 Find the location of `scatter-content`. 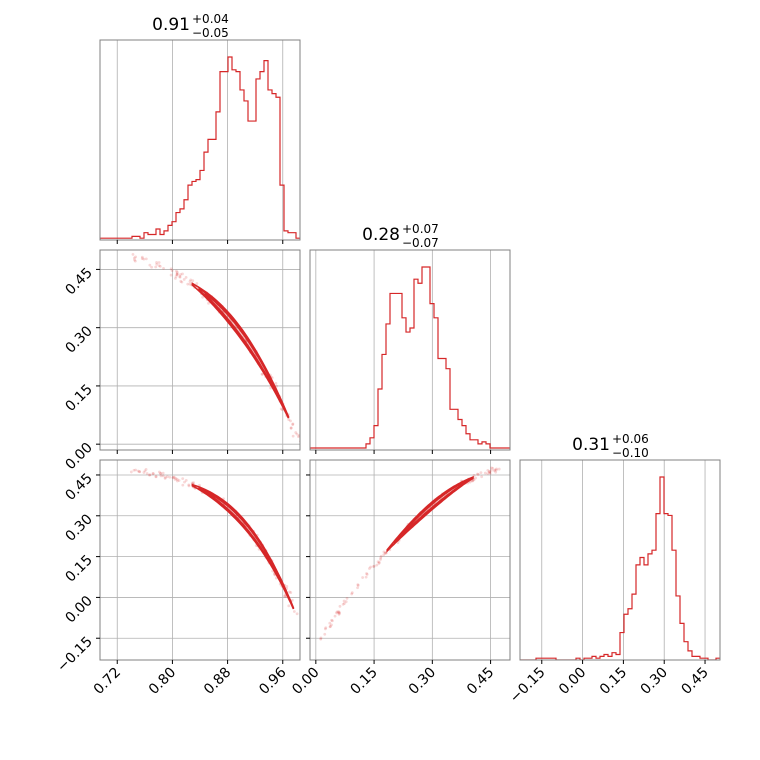

scatter-content is located at coordinates (410, 553).